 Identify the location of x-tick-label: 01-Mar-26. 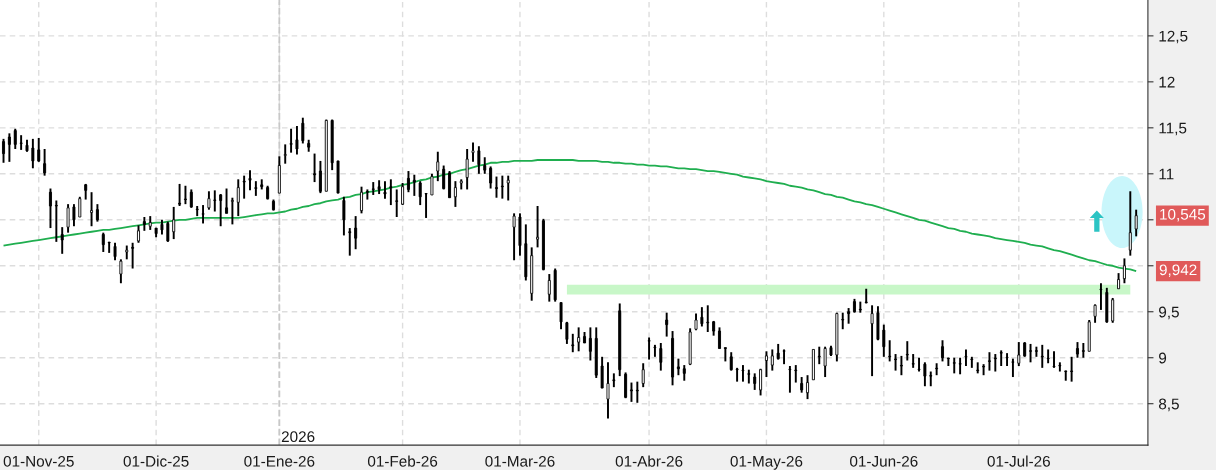
(520, 461).